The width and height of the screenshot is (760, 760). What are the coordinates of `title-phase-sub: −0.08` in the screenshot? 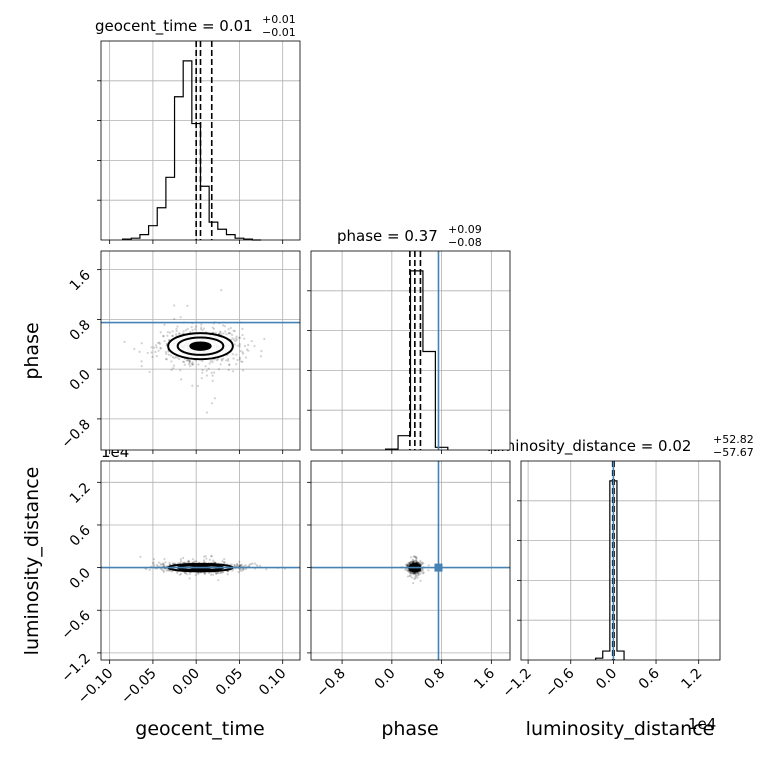 It's located at (465, 242).